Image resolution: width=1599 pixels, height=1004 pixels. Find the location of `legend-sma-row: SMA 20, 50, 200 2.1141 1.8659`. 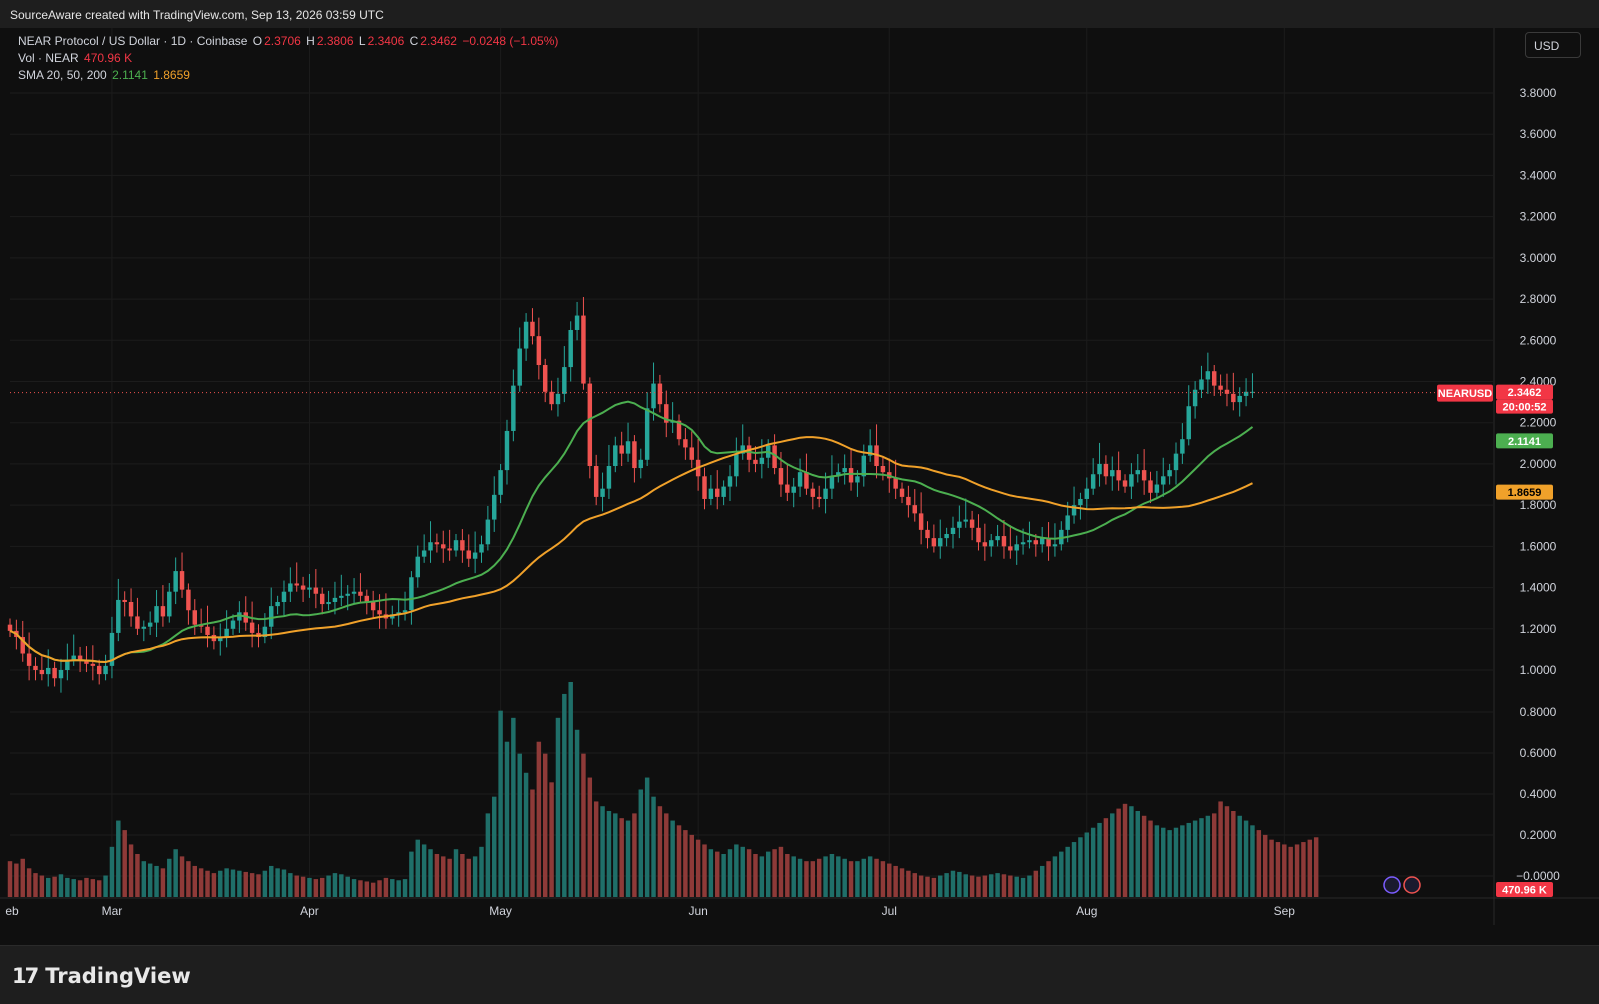

legend-sma-row: SMA 20, 50, 200 2.1141 1.8659 is located at coordinates (105, 75).